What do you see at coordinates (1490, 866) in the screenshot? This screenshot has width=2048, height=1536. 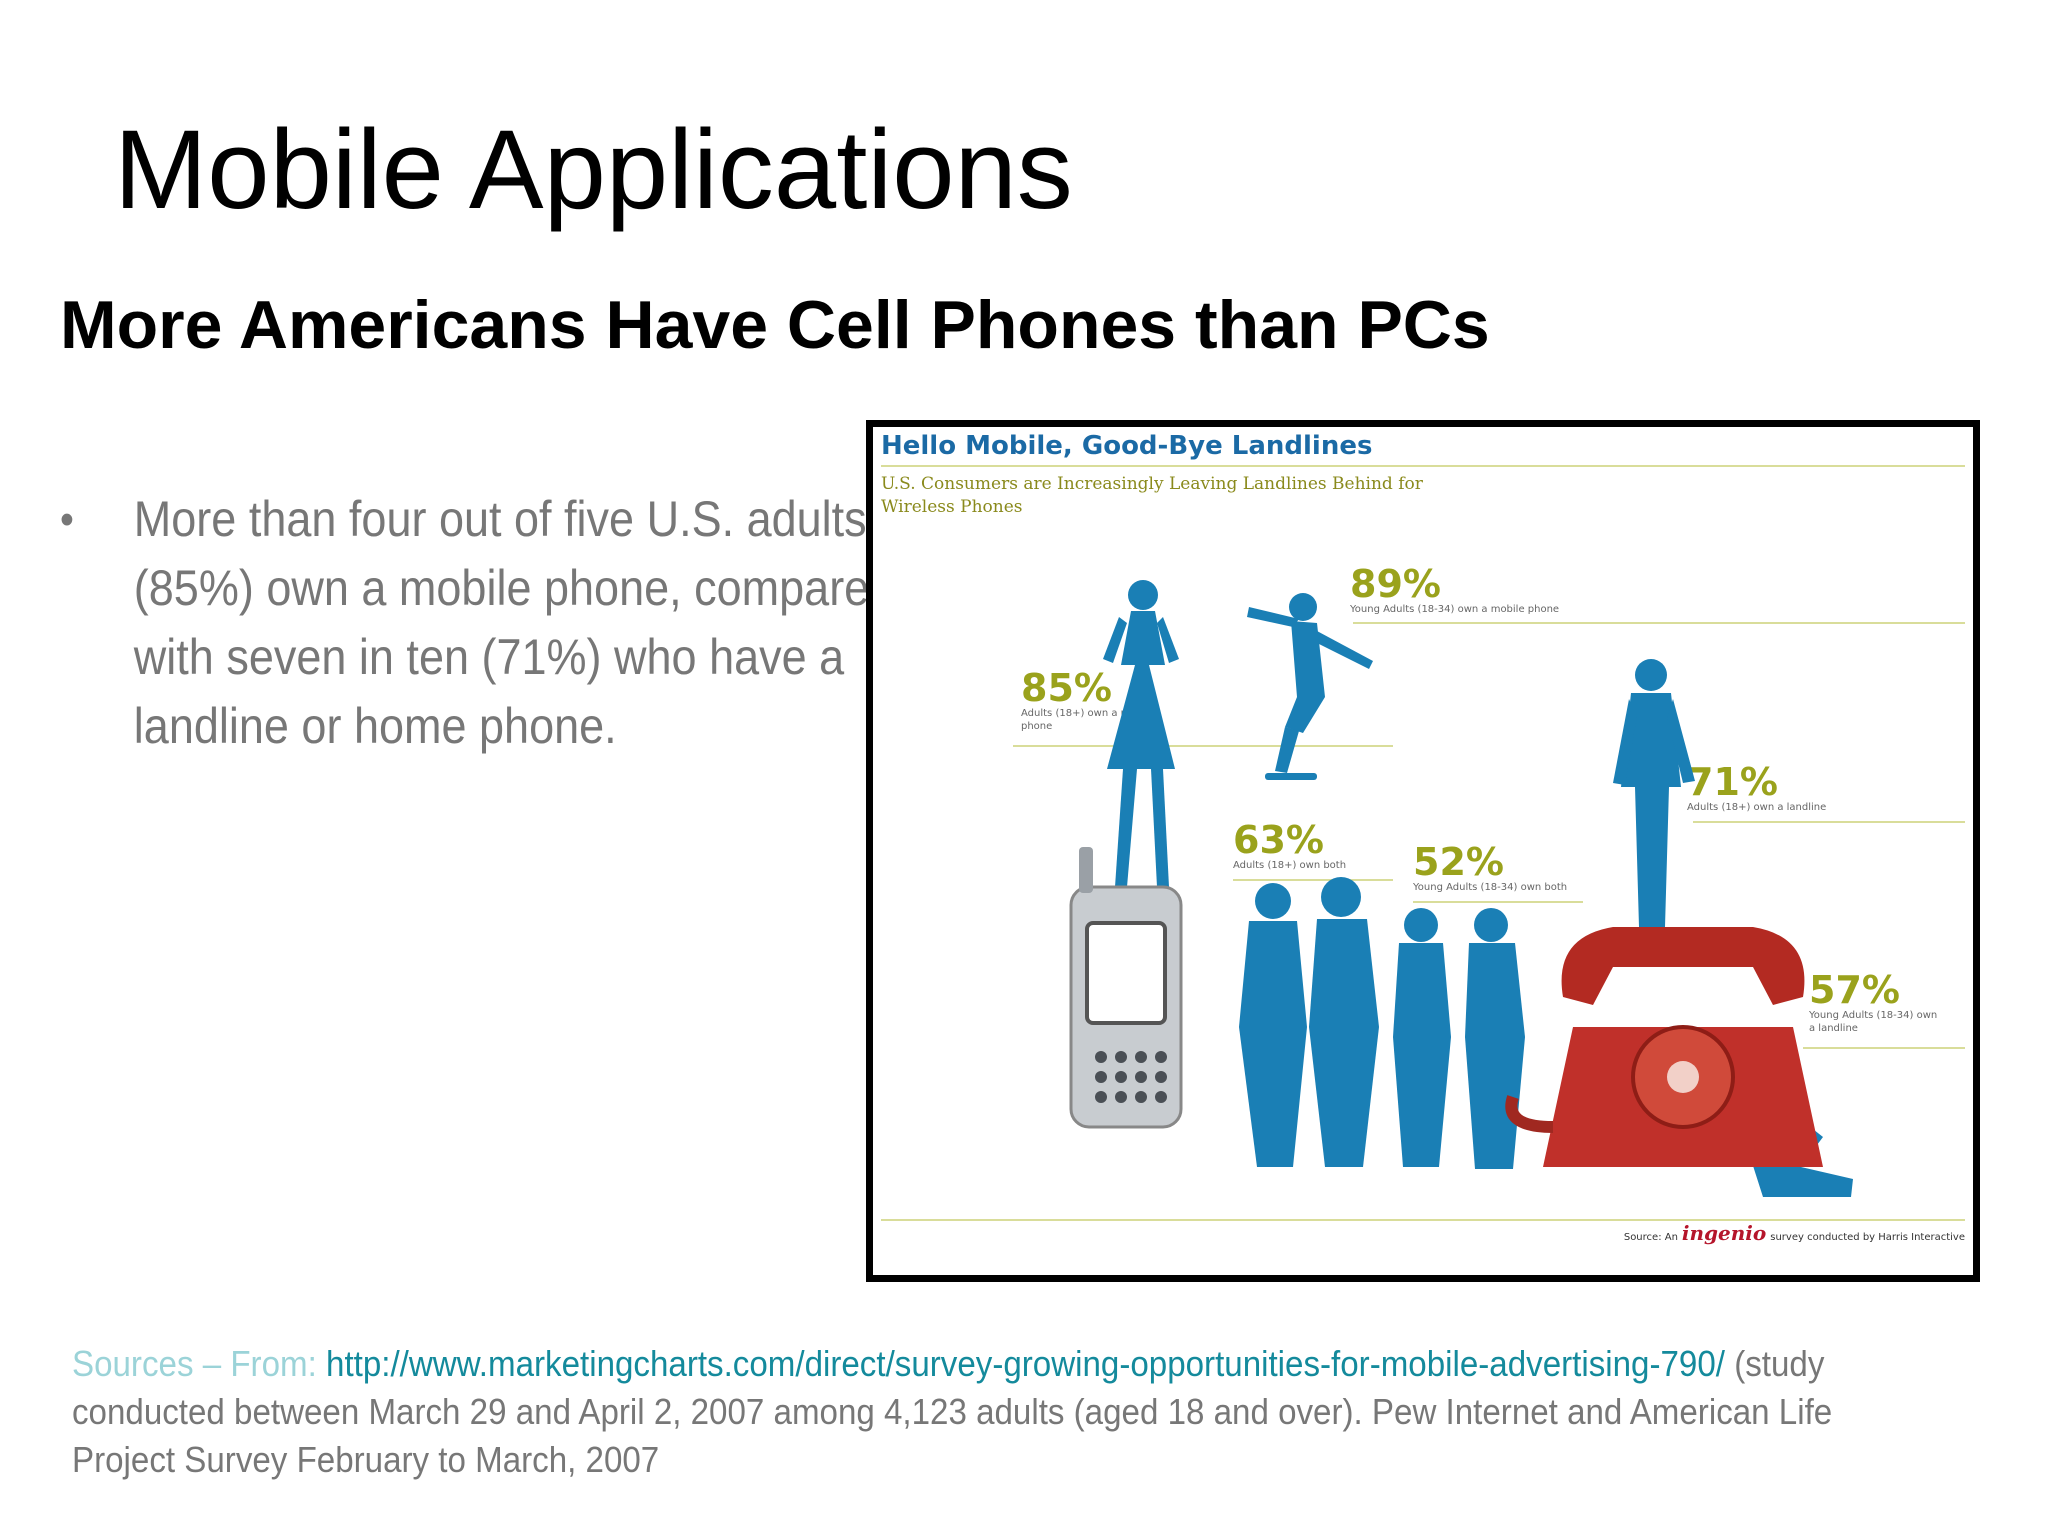 I see `stat-young-both: 52% Young Adults (18-34) own both` at bounding box center [1490, 866].